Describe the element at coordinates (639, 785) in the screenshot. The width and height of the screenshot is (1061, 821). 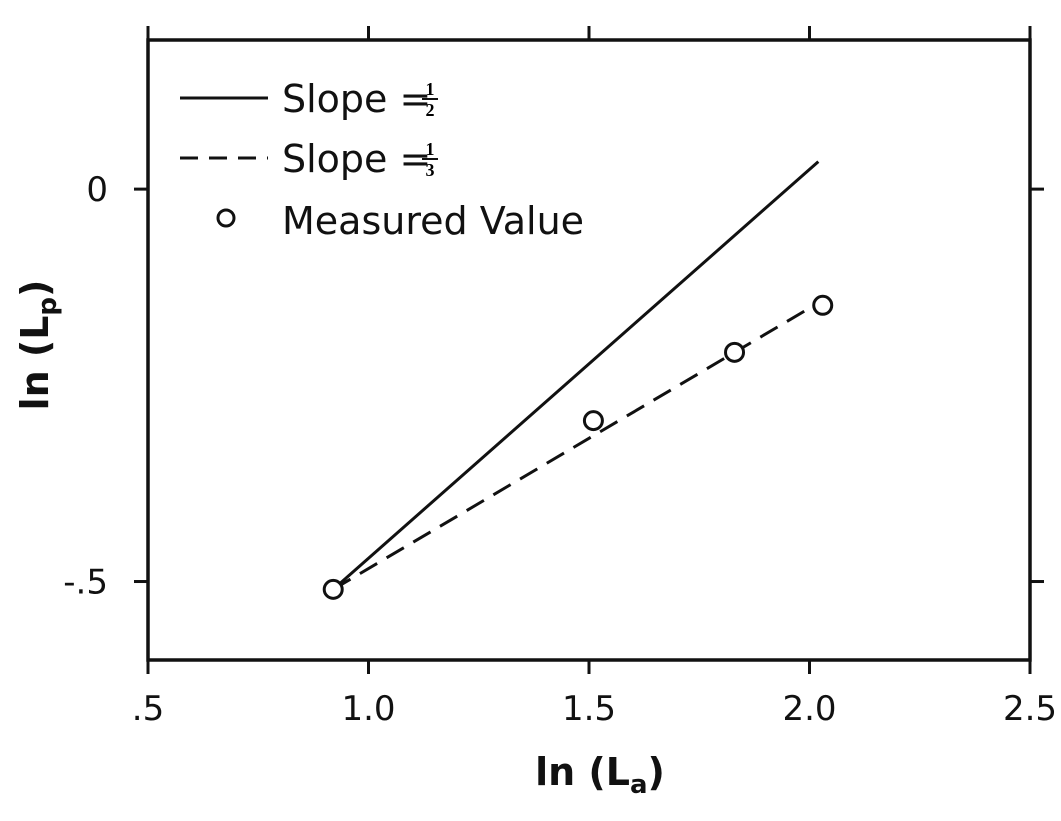
I see `x-axis-title-subscript: a` at that location.